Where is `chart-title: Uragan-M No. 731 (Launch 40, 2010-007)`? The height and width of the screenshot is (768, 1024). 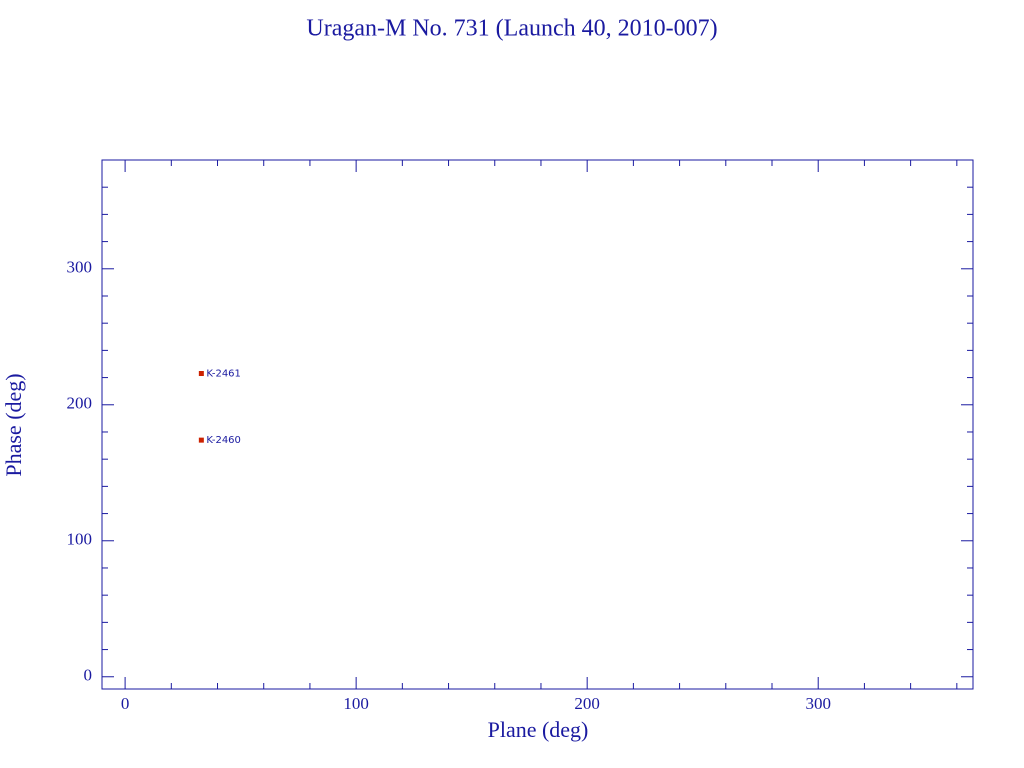
chart-title: Uragan-M No. 731 (Launch 40, 2010-007) is located at coordinates (511, 29).